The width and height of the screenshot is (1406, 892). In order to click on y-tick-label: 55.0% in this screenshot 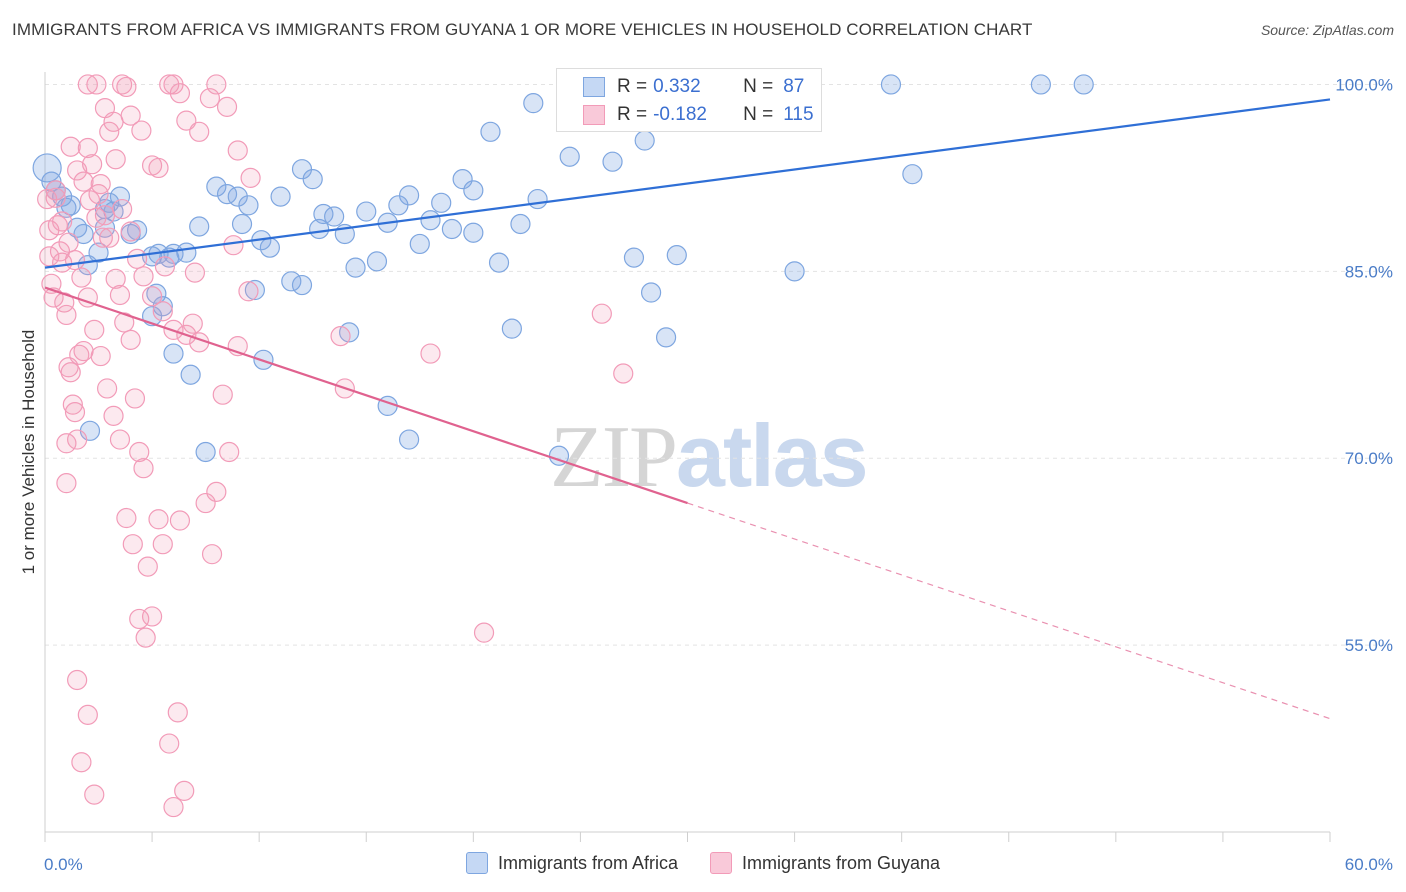, I will do `click(1369, 645)`.